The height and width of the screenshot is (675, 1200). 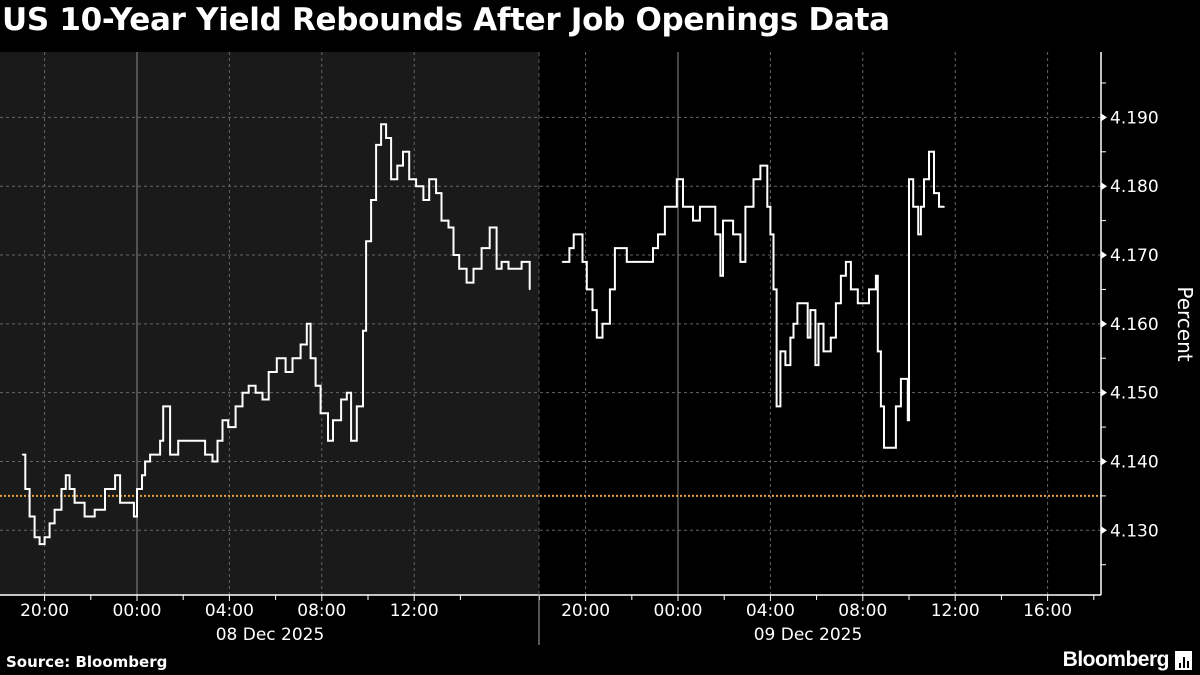 I want to click on y-axis-label: Percent, so click(x=1185, y=323).